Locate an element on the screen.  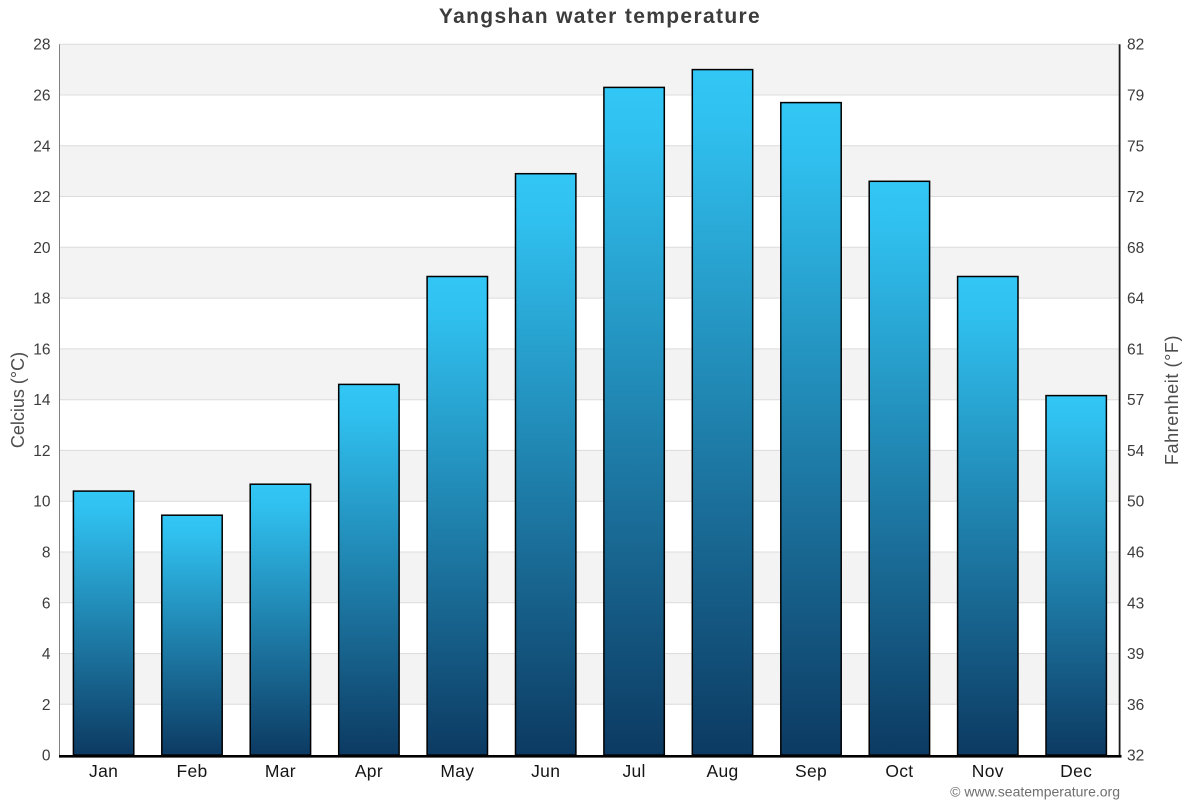
svg-text: 46 is located at coordinates (1135, 553).